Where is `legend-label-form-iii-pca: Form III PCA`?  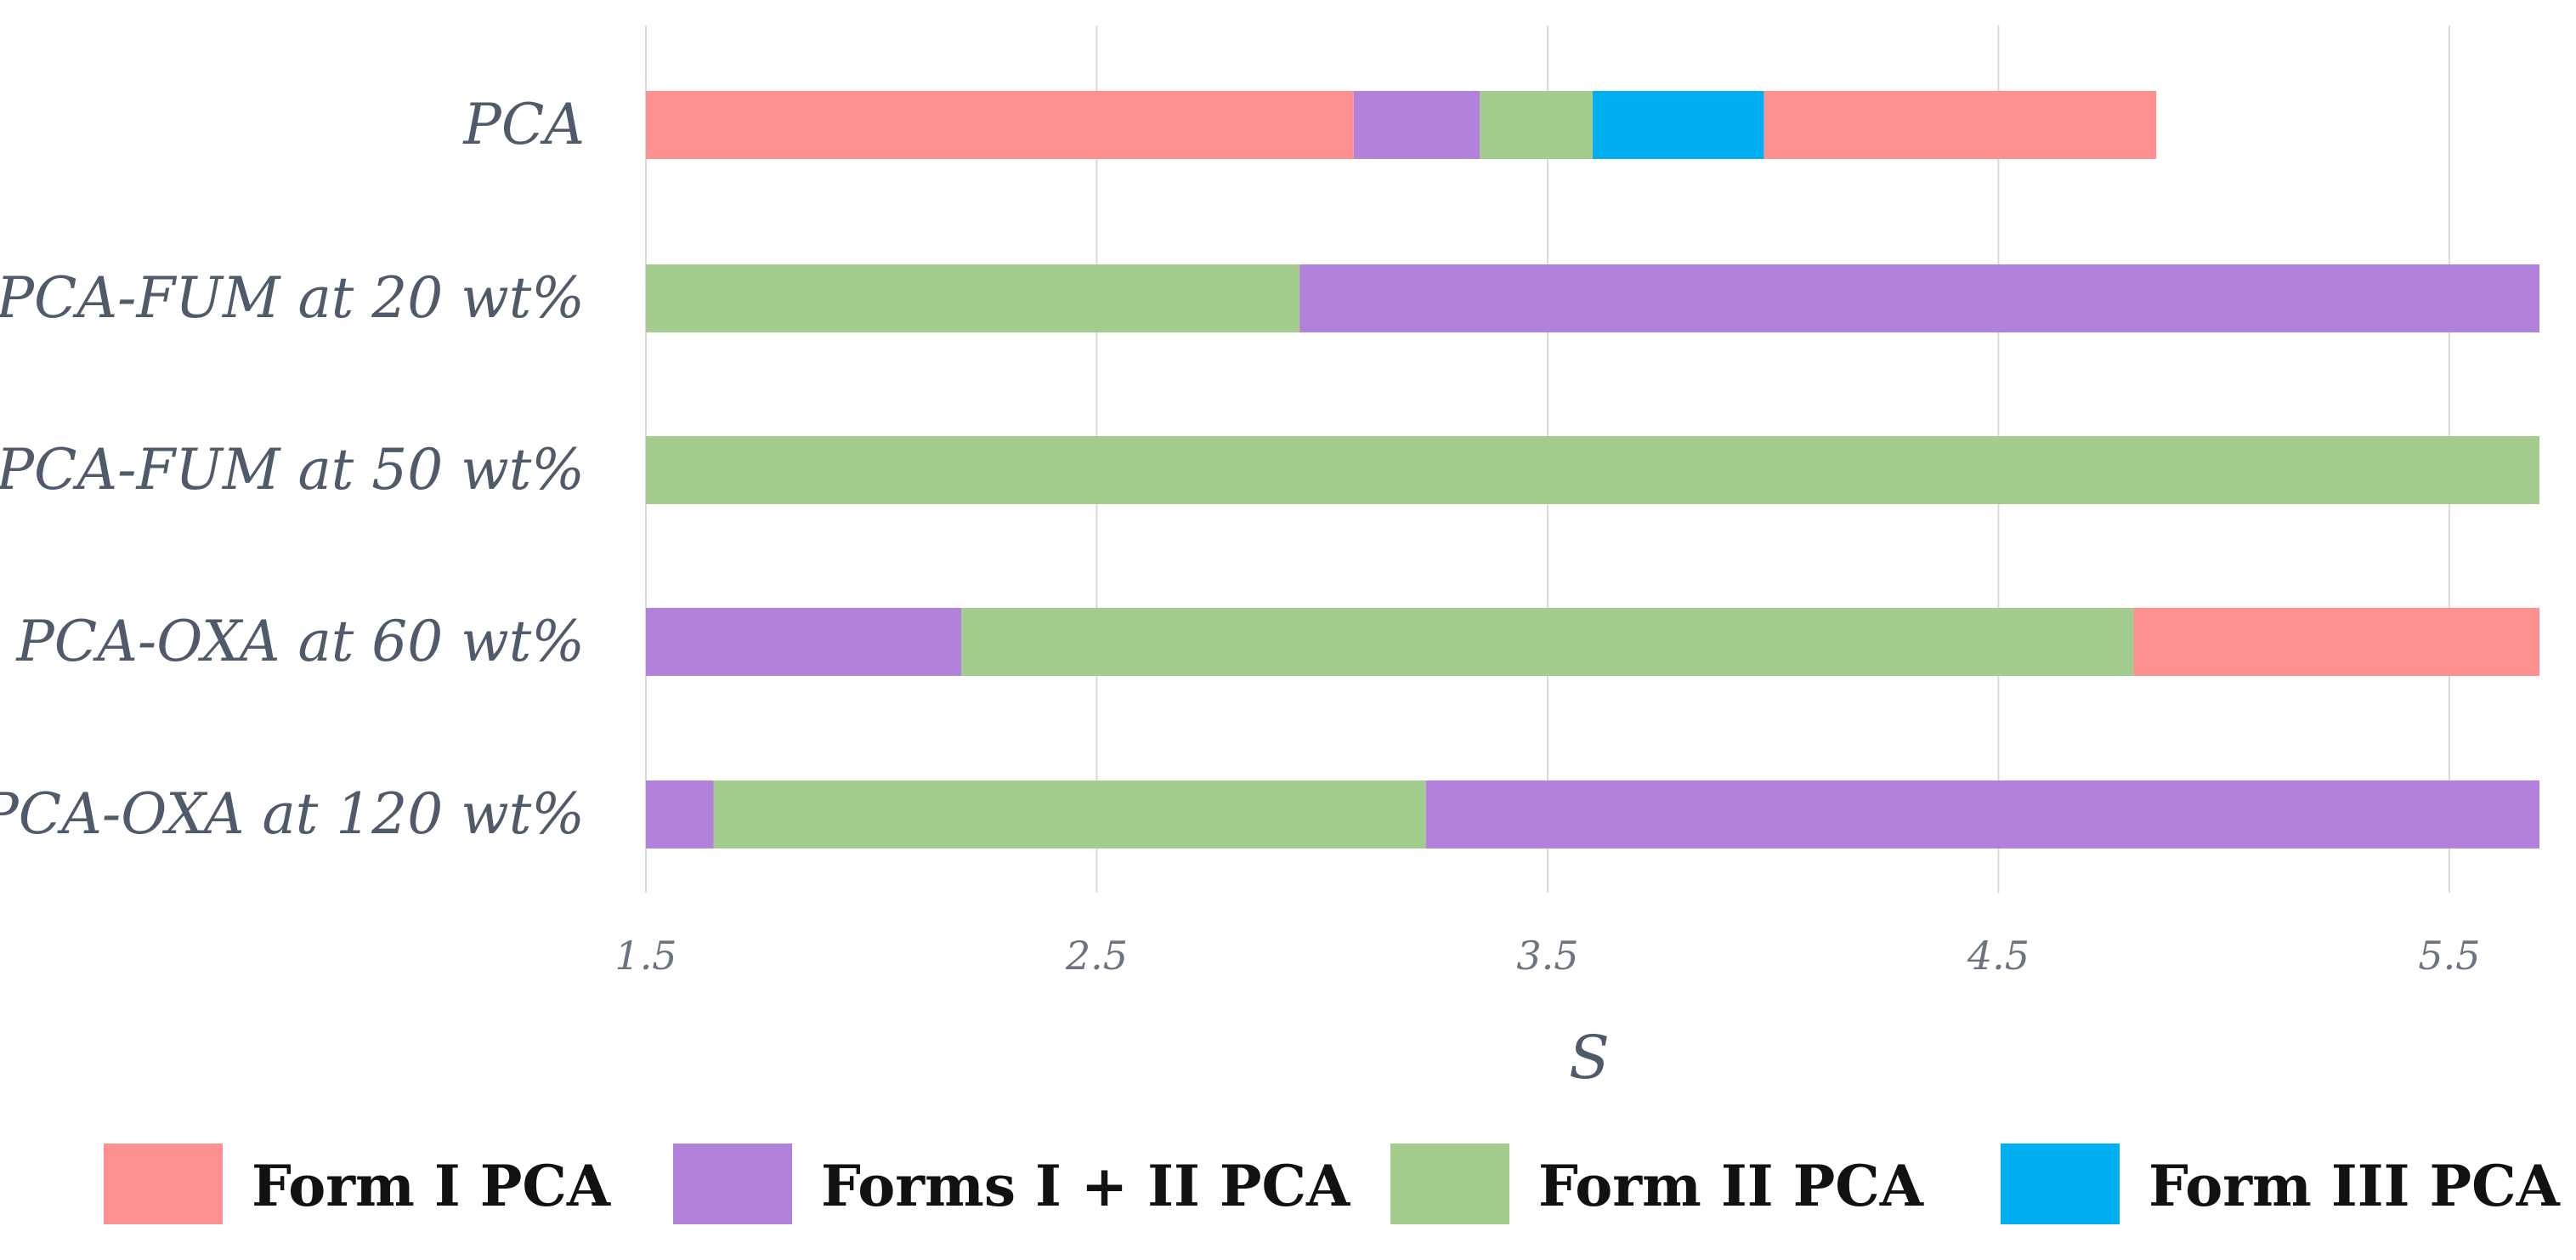 legend-label-form-iii-pca: Form III PCA is located at coordinates (2355, 1186).